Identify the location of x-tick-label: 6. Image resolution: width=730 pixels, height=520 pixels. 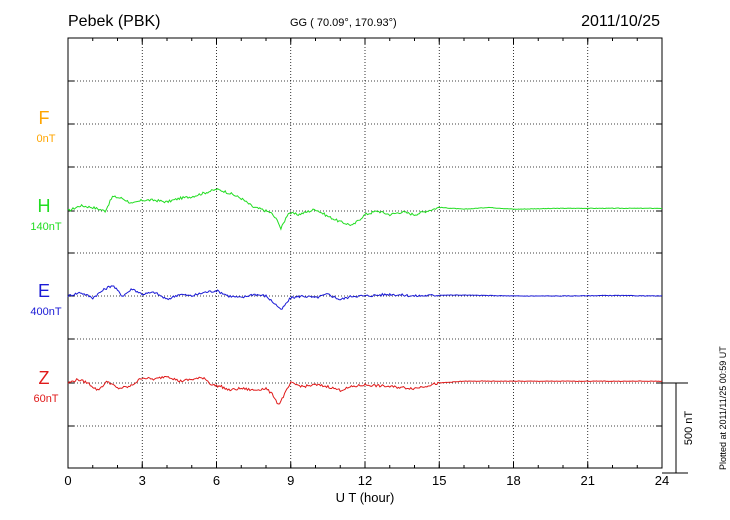
(216, 480).